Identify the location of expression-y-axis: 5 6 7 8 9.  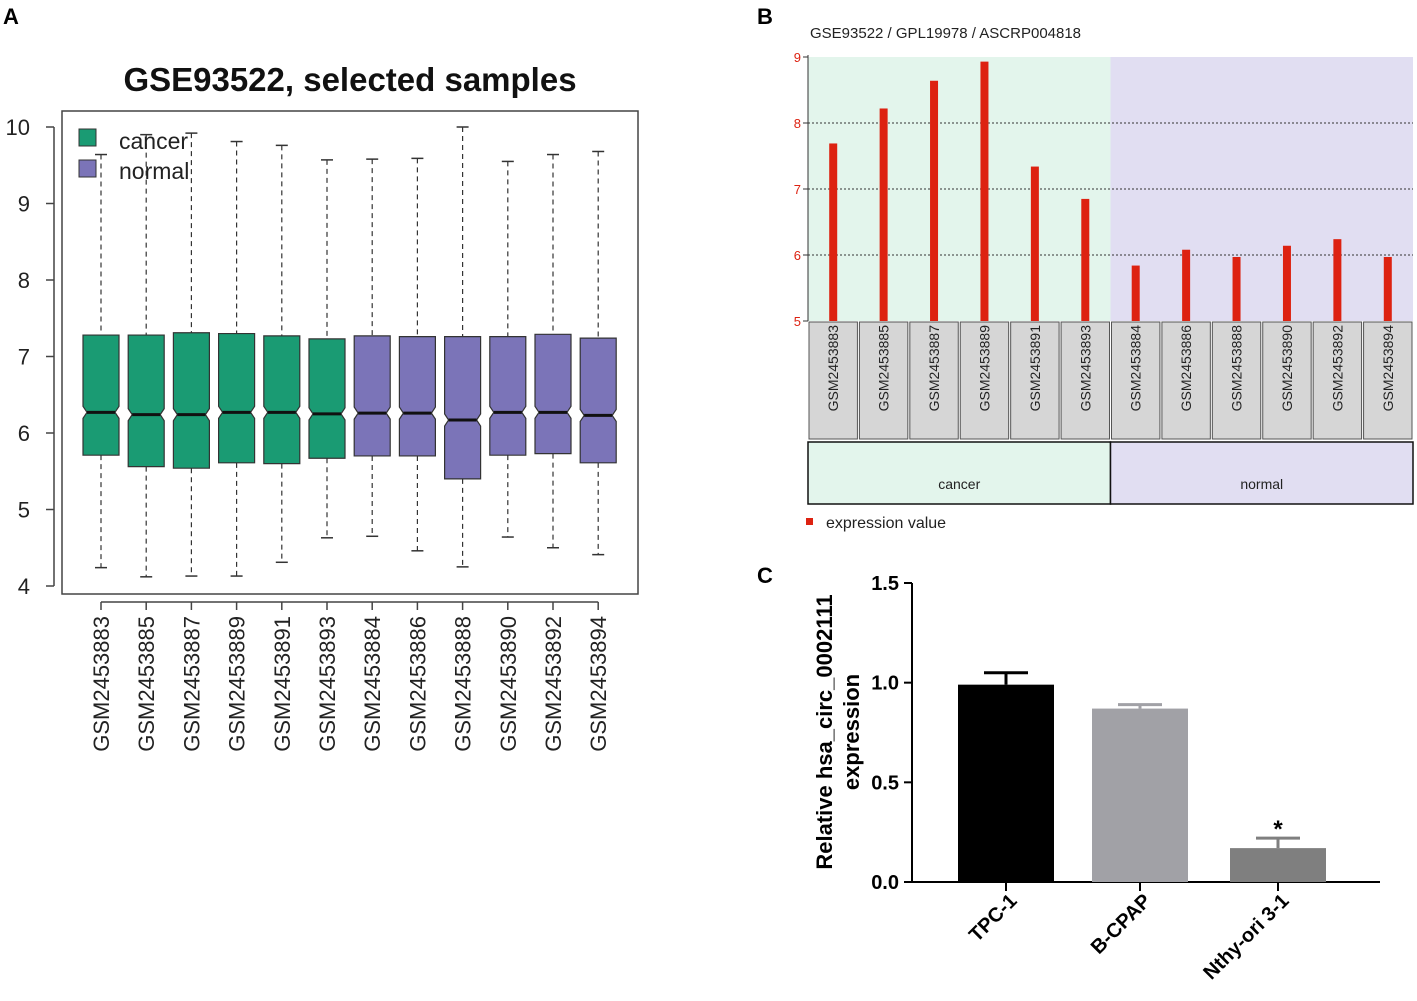
(801, 189).